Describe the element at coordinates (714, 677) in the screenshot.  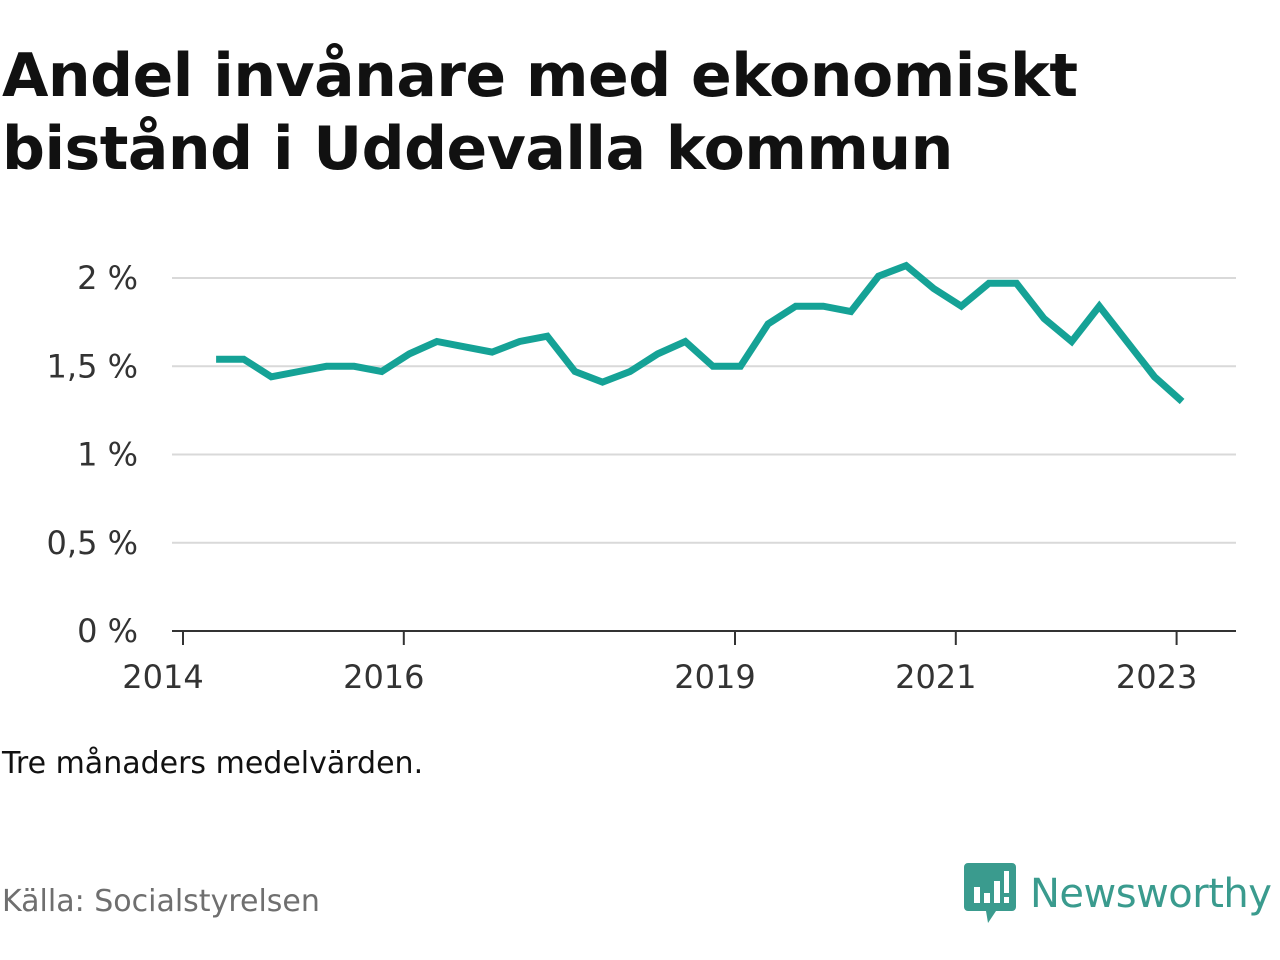
I see `x-tick-label: 2019` at that location.